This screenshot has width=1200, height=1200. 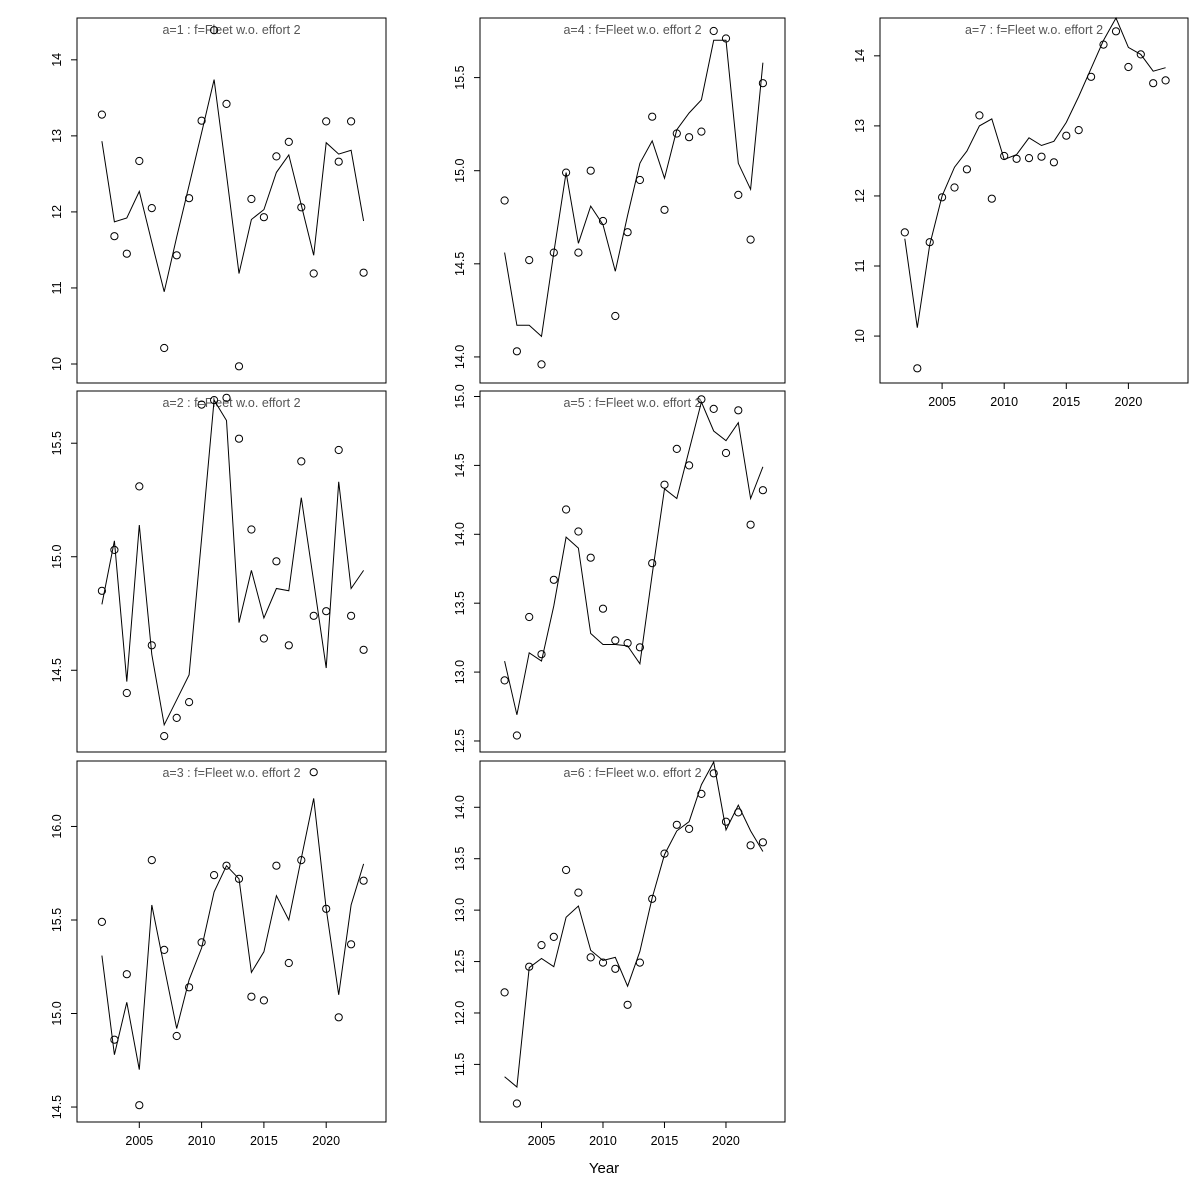 What do you see at coordinates (632, 773) in the screenshot?
I see `panel-title: a=6 : f=Fleet w.o. effort 2` at bounding box center [632, 773].